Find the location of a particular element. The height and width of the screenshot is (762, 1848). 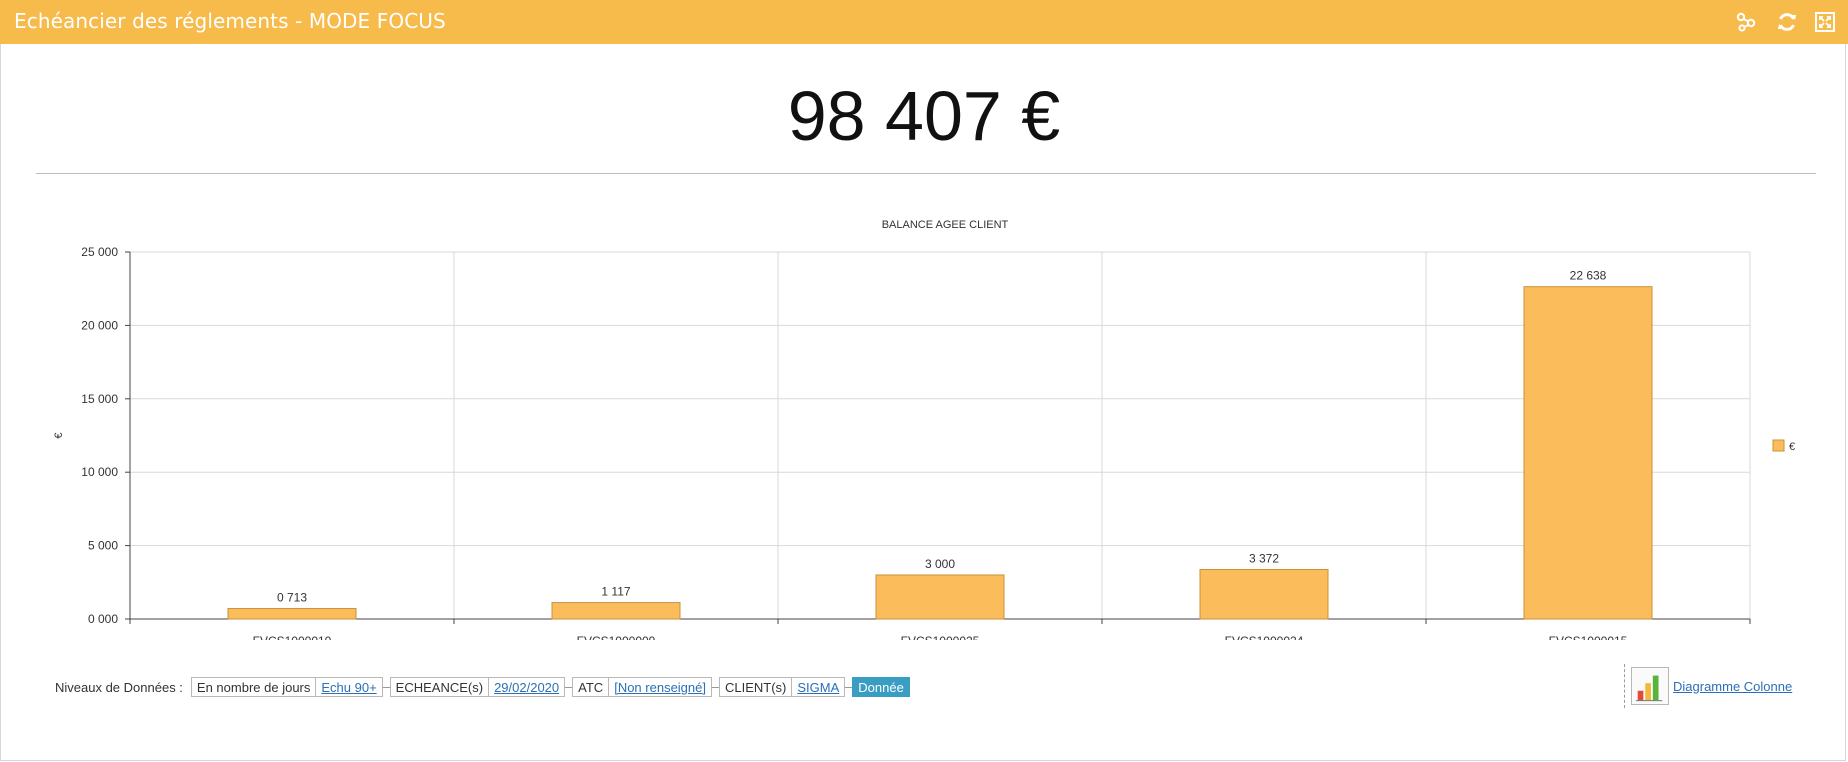

legend-swatch is located at coordinates (1778, 445).